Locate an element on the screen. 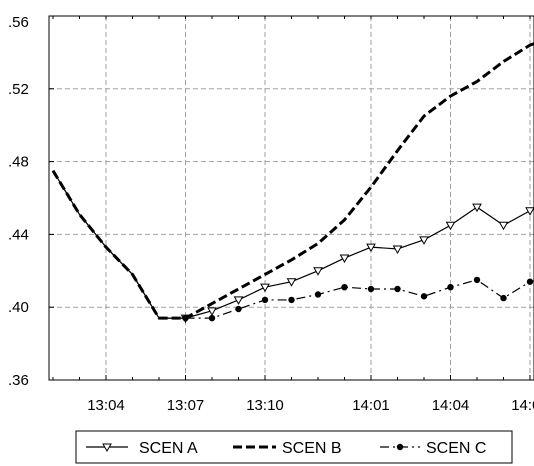 The height and width of the screenshot is (466, 534). legend-marker-scen-a is located at coordinates (107, 448).